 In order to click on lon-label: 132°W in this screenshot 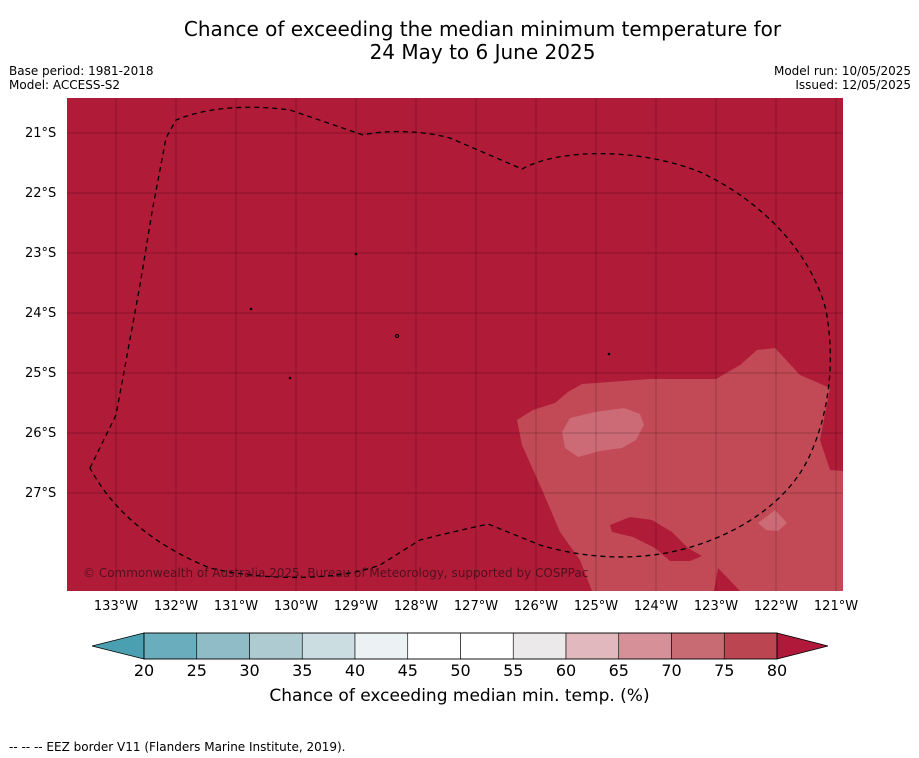, I will do `click(176, 606)`.